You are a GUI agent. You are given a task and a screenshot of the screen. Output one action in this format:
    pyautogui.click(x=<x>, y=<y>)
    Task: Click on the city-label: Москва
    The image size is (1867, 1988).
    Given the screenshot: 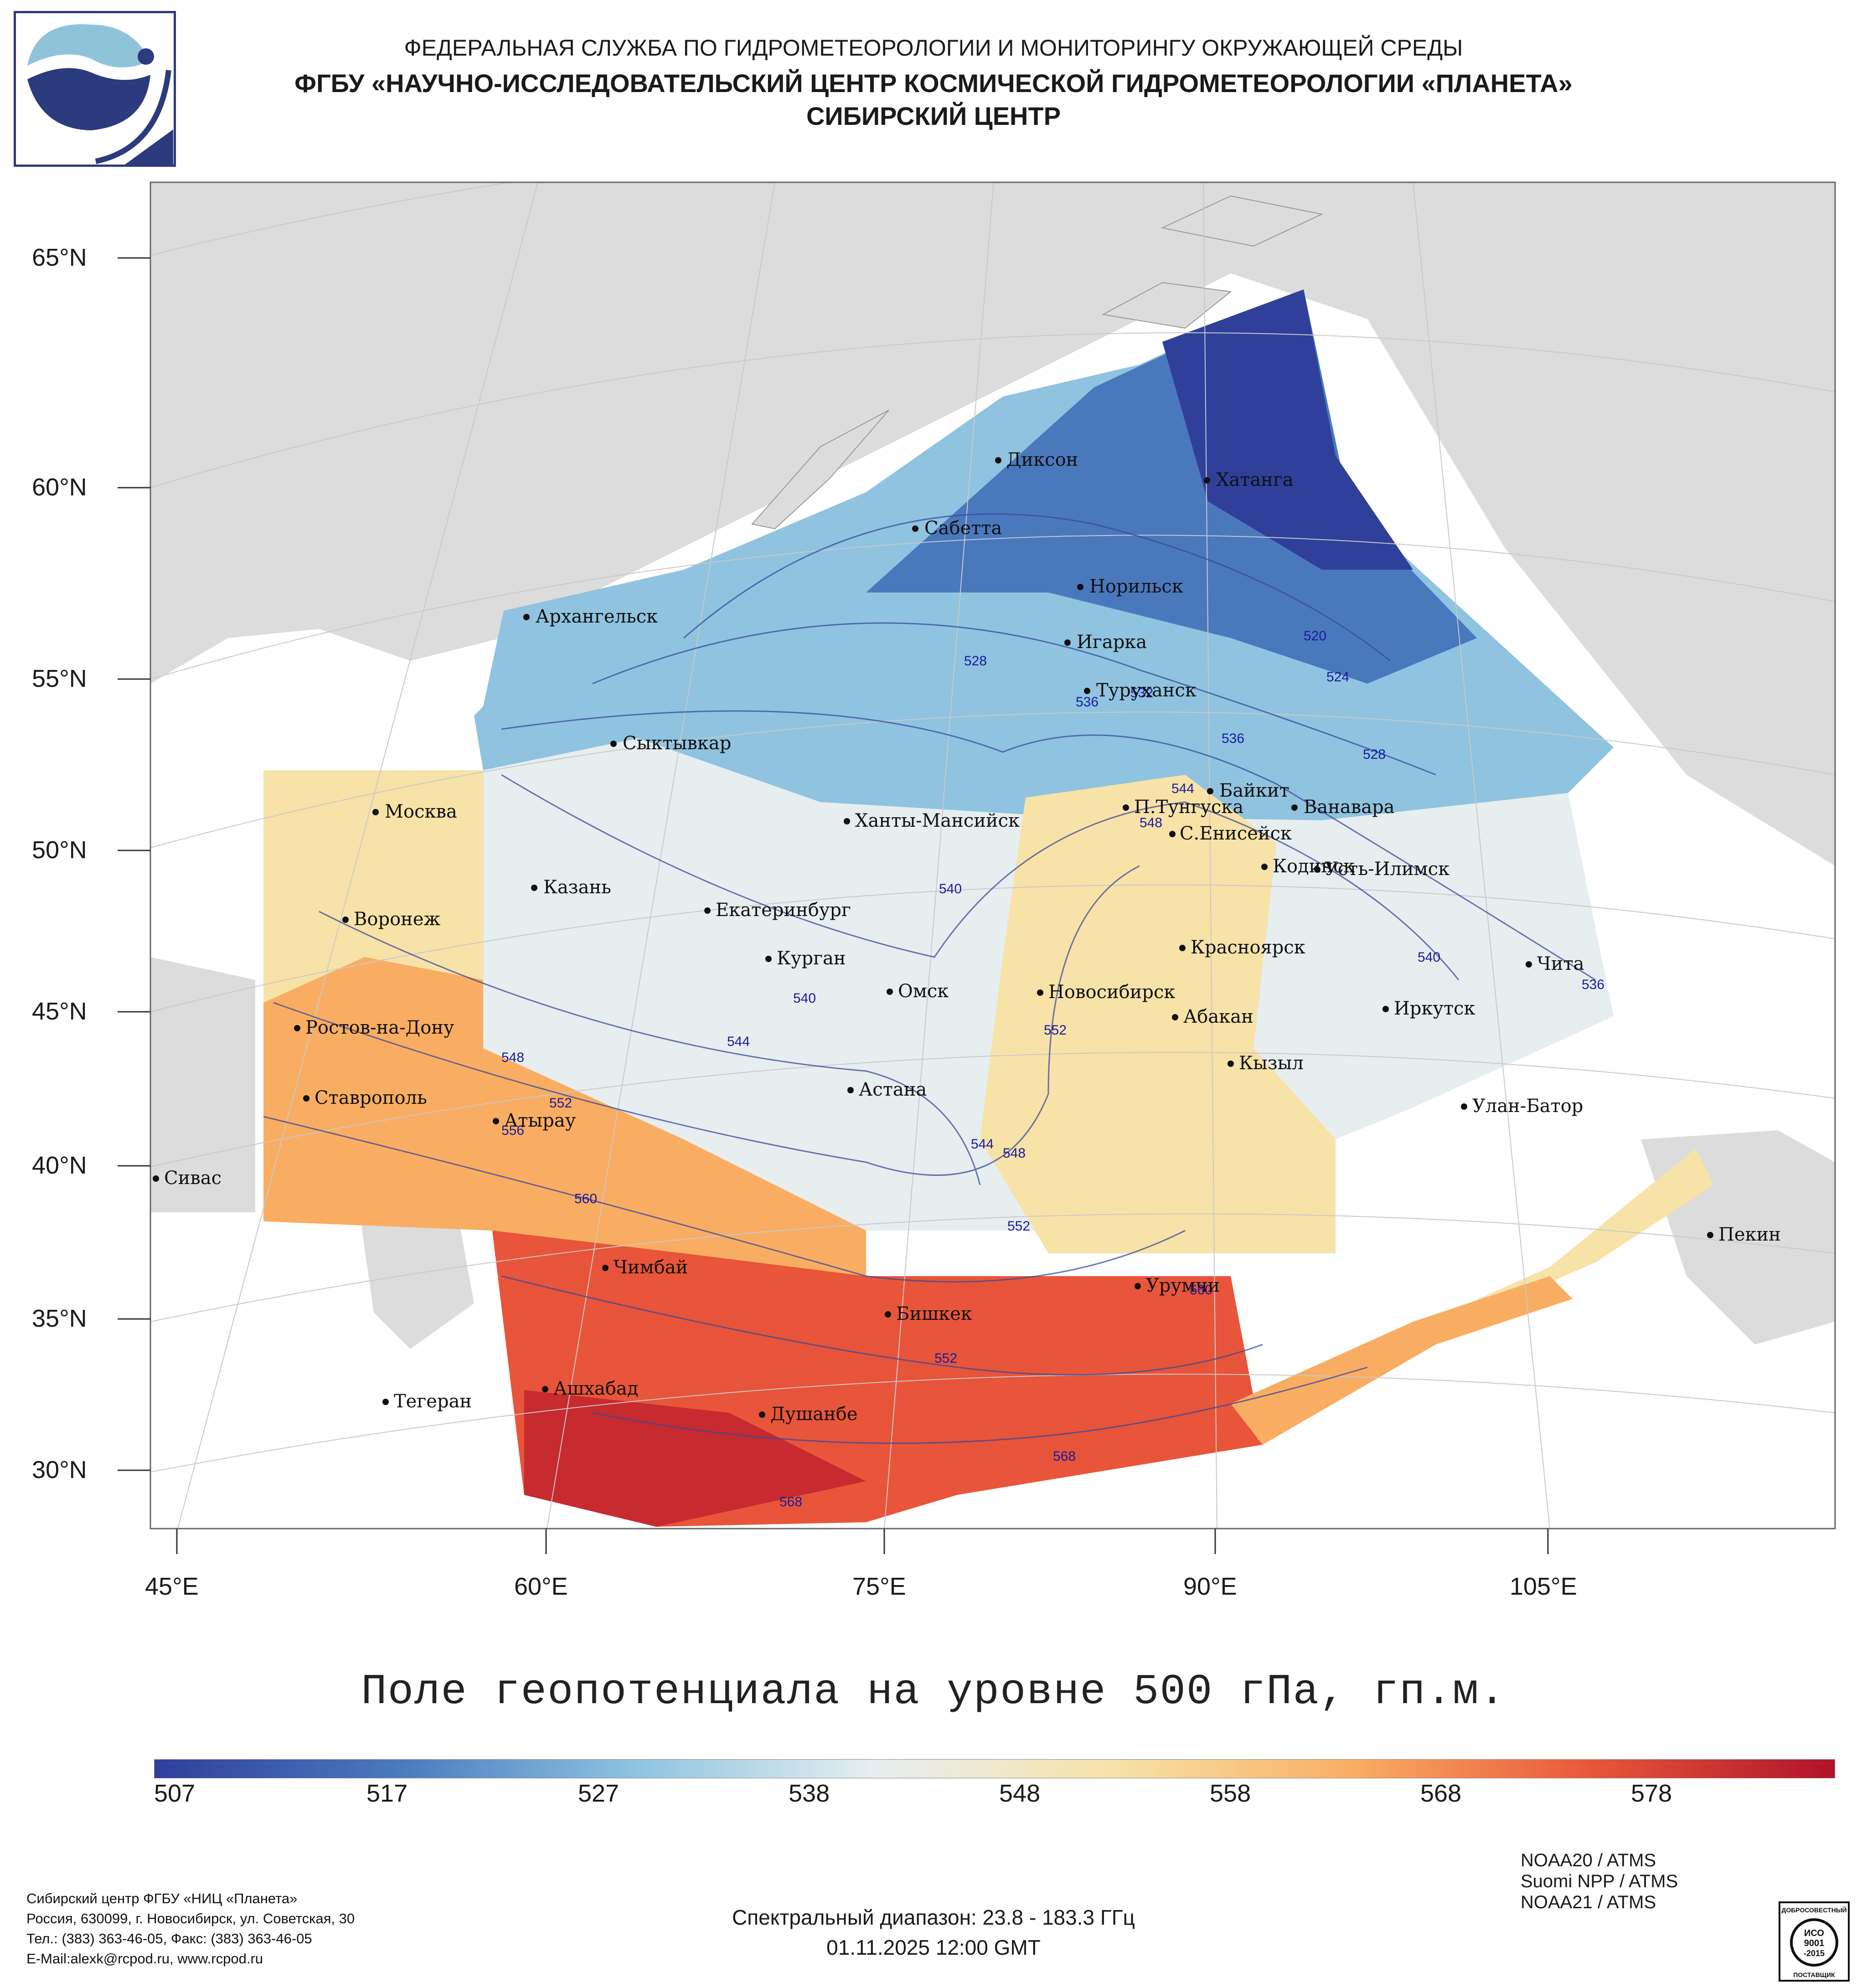 What is the action you would take?
    pyautogui.click(x=421, y=812)
    